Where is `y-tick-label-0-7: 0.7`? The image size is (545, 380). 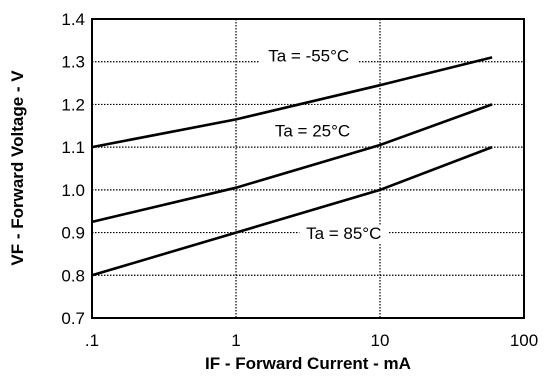 y-tick-label-0-7: 0.7 is located at coordinates (73, 318).